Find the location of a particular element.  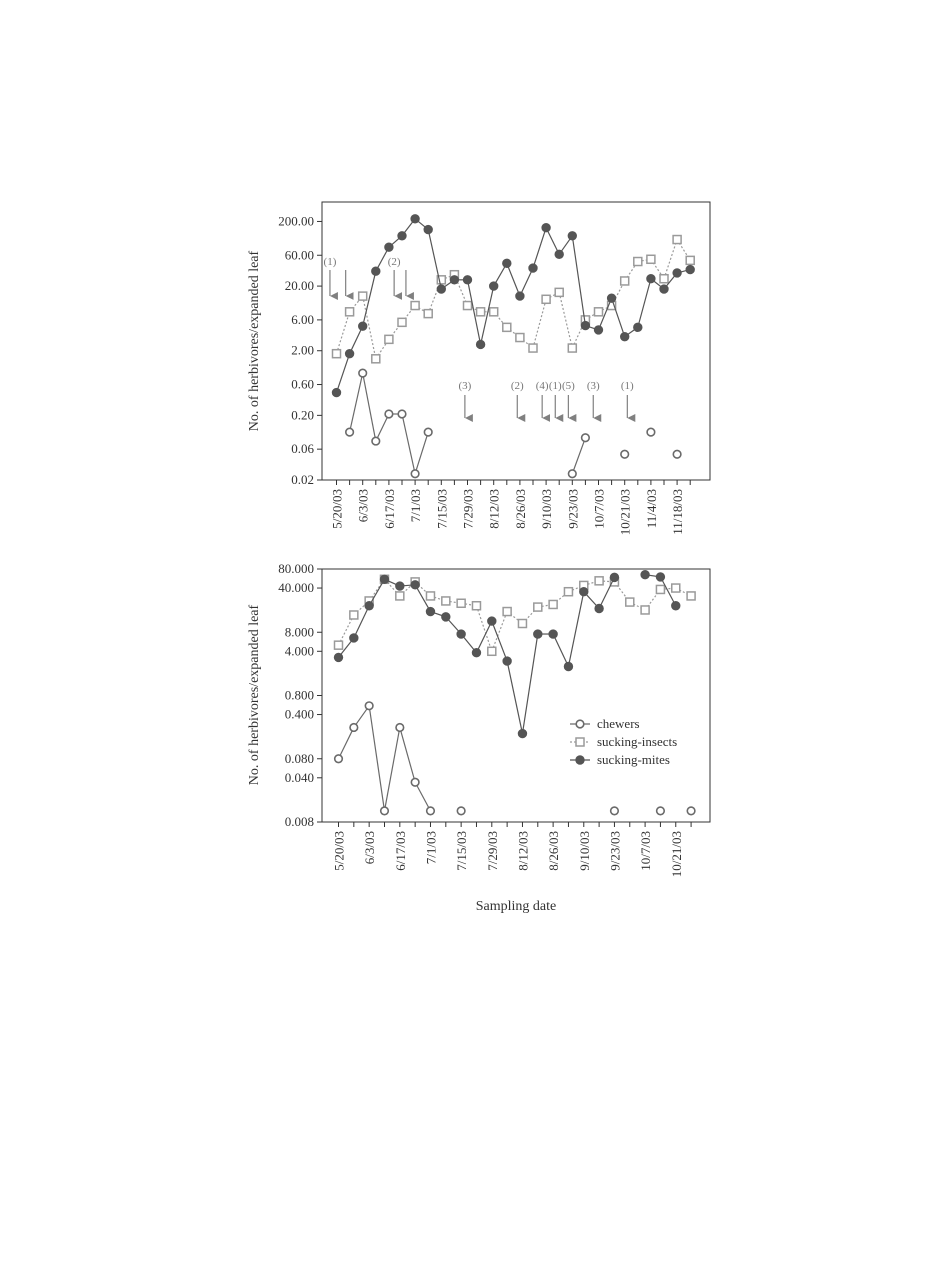

plot-frame-top is located at coordinates (516, 341).